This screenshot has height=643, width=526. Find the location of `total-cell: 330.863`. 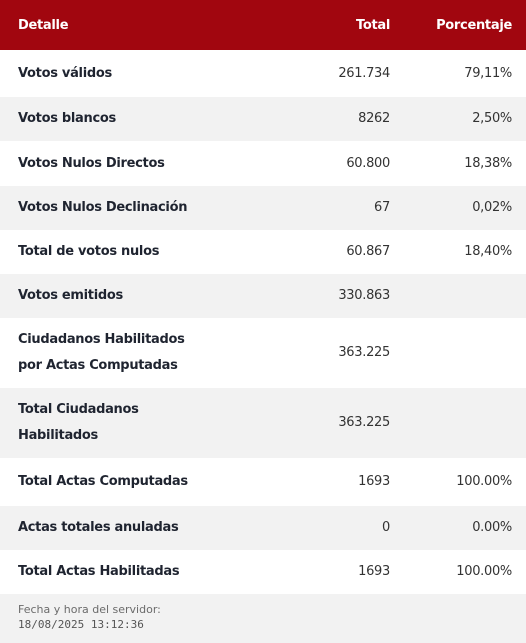

total-cell: 330.863 is located at coordinates (310, 296).